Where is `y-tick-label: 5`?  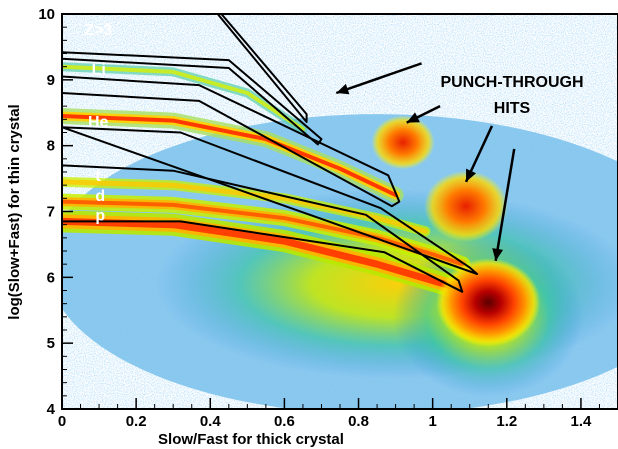
y-tick-label: 5 is located at coordinates (51, 343).